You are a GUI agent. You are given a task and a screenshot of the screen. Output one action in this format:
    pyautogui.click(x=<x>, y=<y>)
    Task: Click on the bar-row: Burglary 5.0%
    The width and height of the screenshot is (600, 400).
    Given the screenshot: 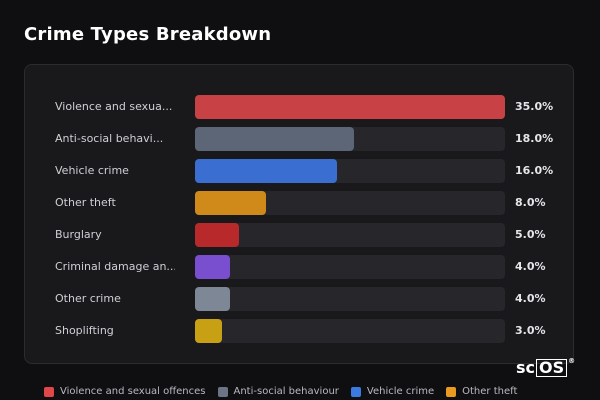 What is the action you would take?
    pyautogui.click(x=299, y=235)
    